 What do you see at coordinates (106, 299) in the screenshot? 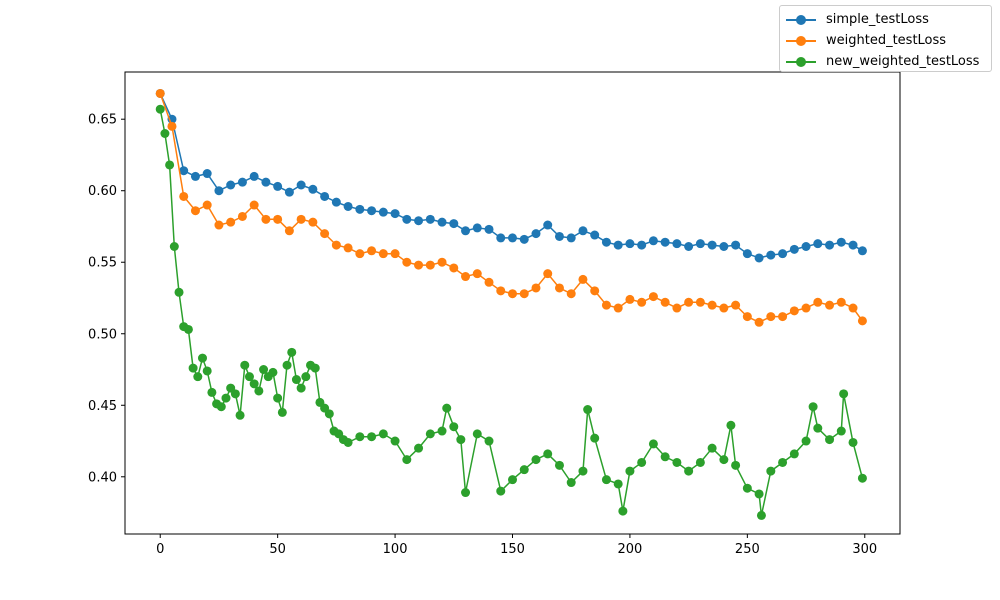
I see `y-axis: 0.40 0.45 0.50 0.55 0.60 0.65` at bounding box center [106, 299].